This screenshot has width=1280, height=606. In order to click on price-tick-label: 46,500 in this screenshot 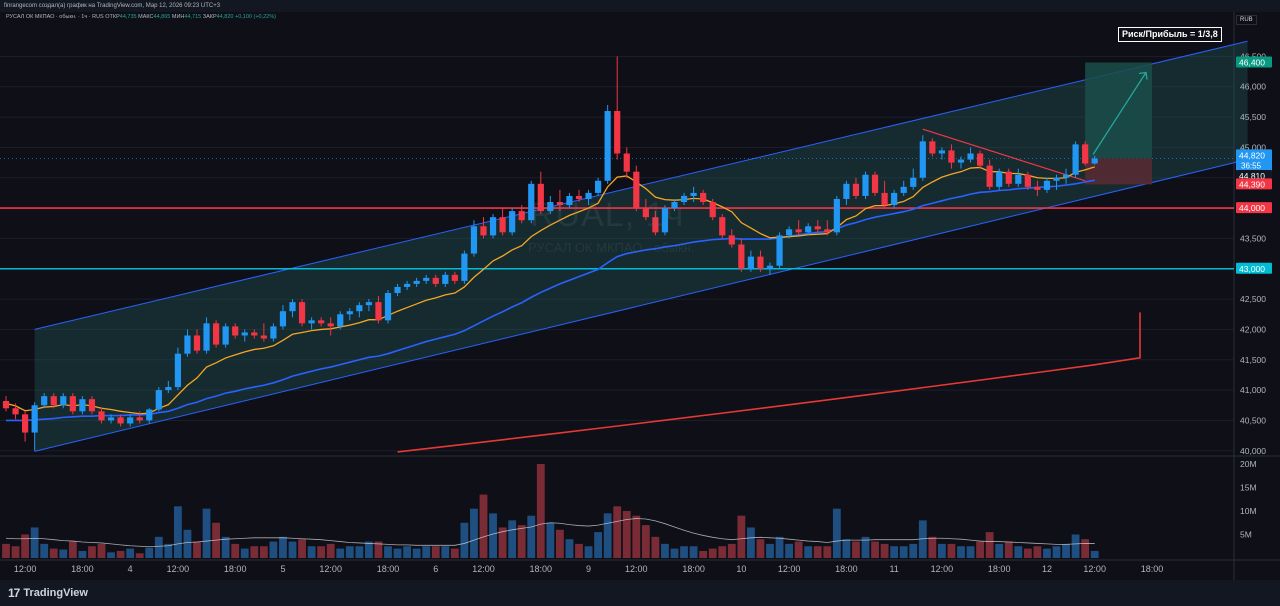, I will do `click(1253, 56)`.